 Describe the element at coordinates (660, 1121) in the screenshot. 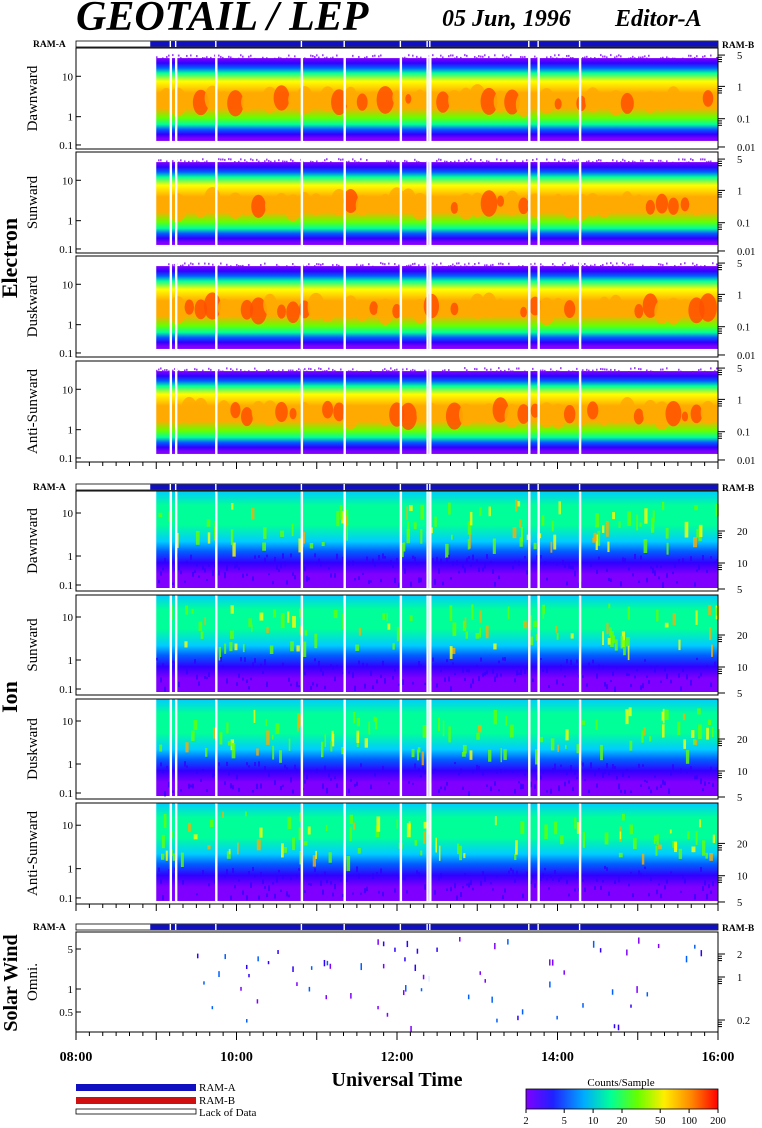

I see `colorbar-tick-label: 50` at that location.